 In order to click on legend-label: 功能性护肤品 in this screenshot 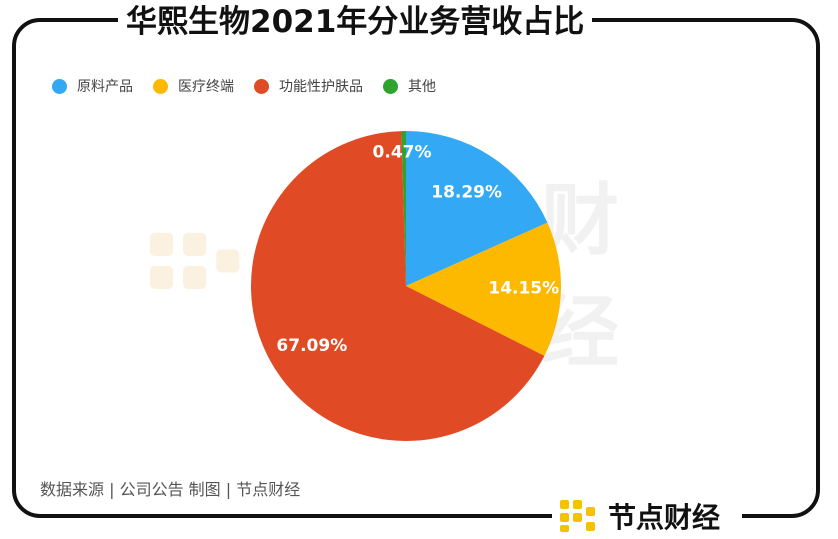, I will do `click(321, 87)`.